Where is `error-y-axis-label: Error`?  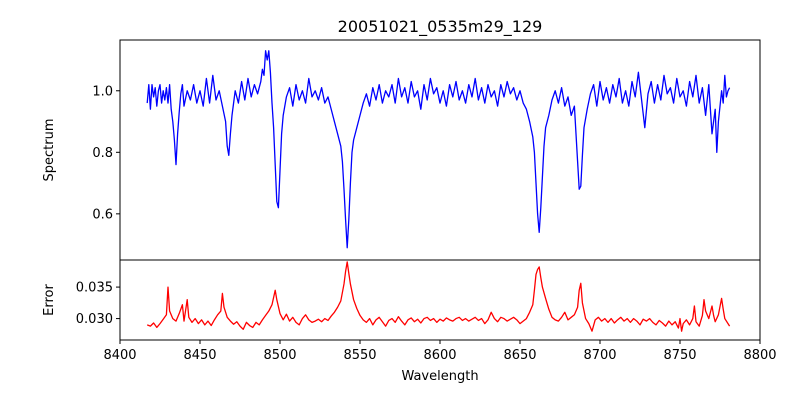
error-y-axis-label: Error is located at coordinates (49, 300).